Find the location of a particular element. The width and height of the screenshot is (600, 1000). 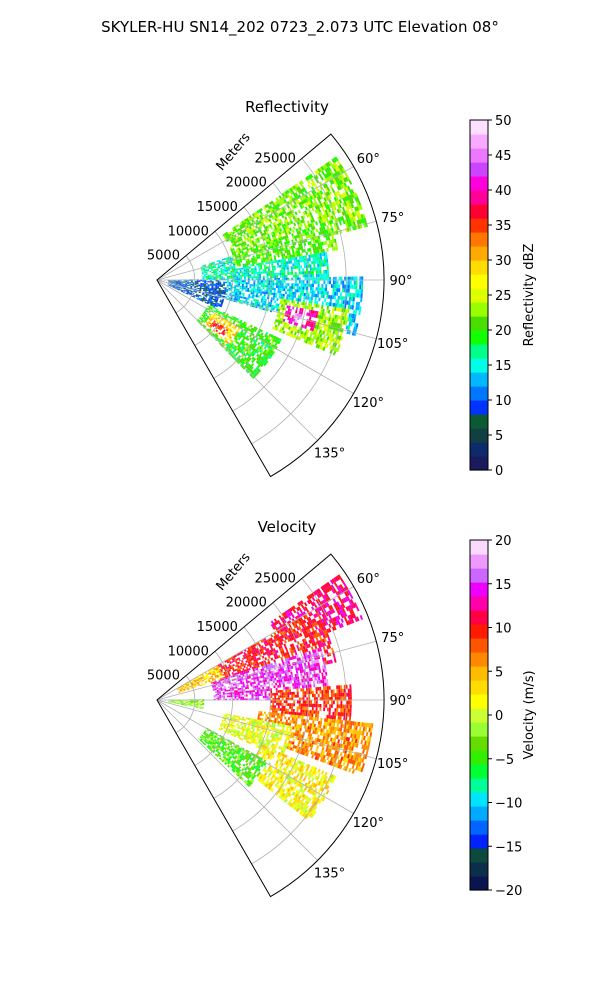

polar-grid is located at coordinates (270, 301).